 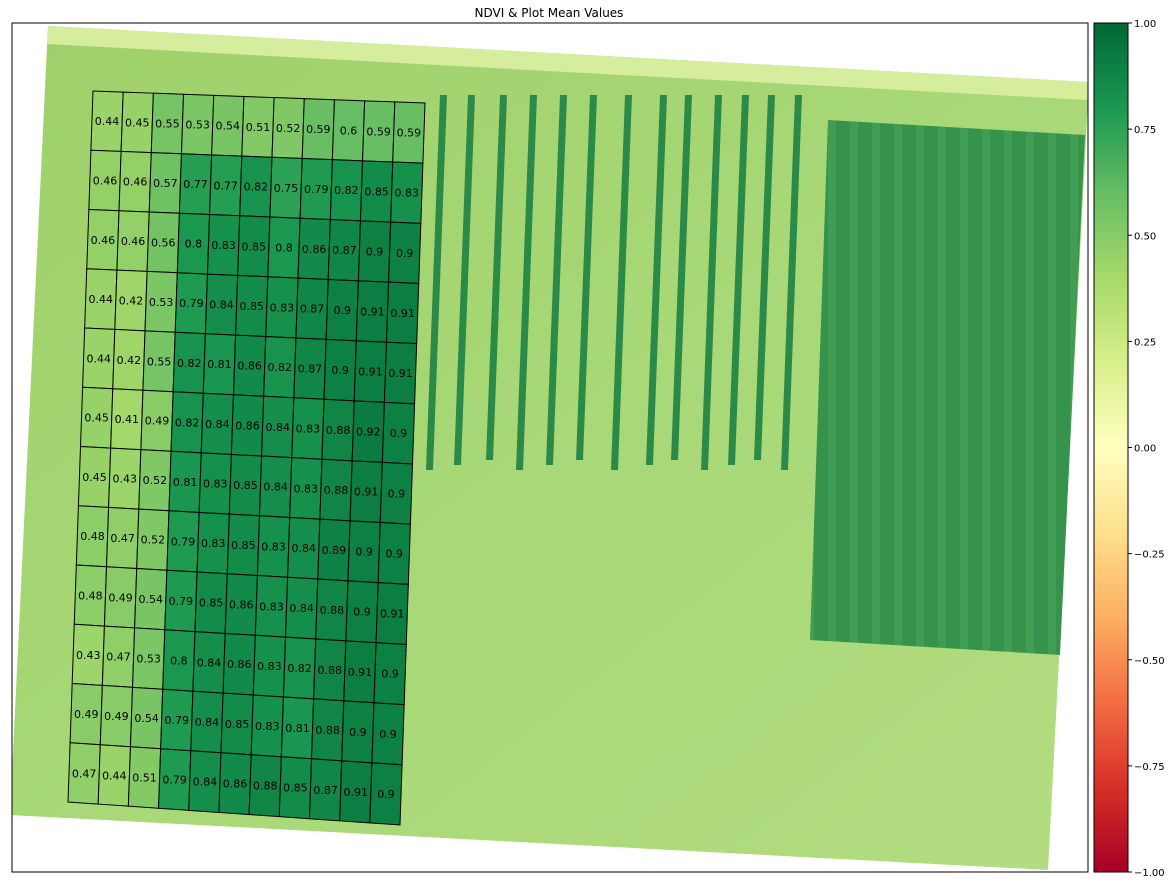 What do you see at coordinates (1145, 236) in the screenshot?
I see `colorbar-tick-label: 0.50` at bounding box center [1145, 236].